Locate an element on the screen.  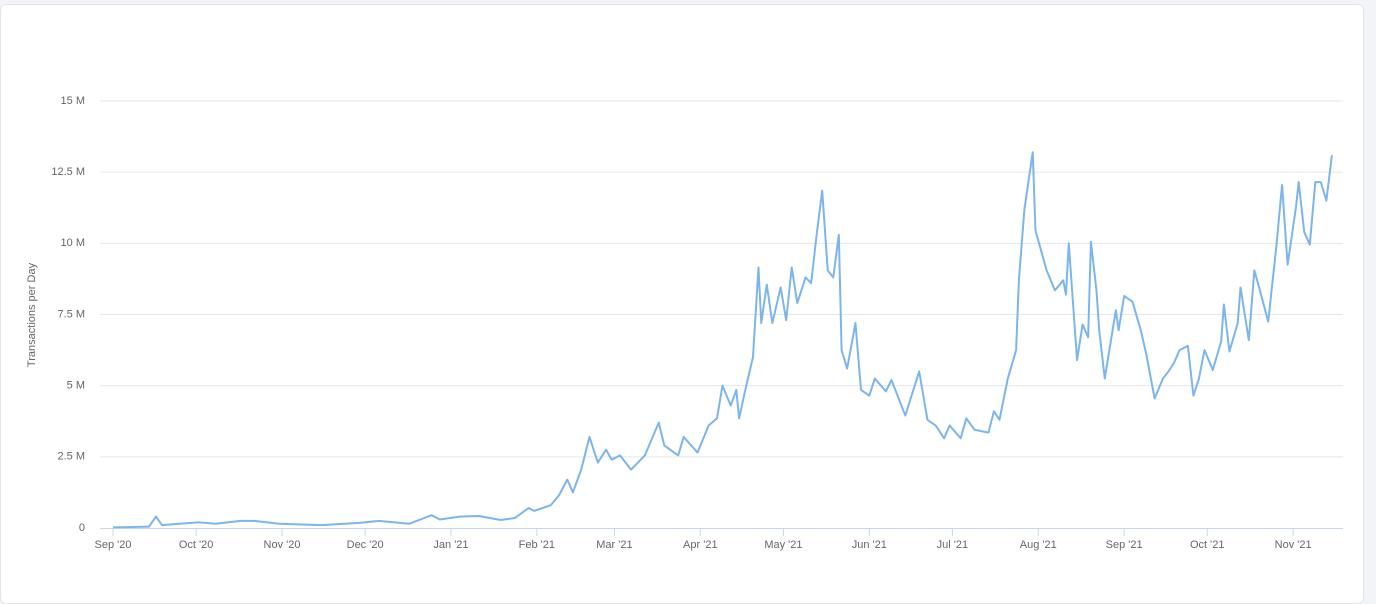
x-tick-label: Jun '21 is located at coordinates (869, 545).